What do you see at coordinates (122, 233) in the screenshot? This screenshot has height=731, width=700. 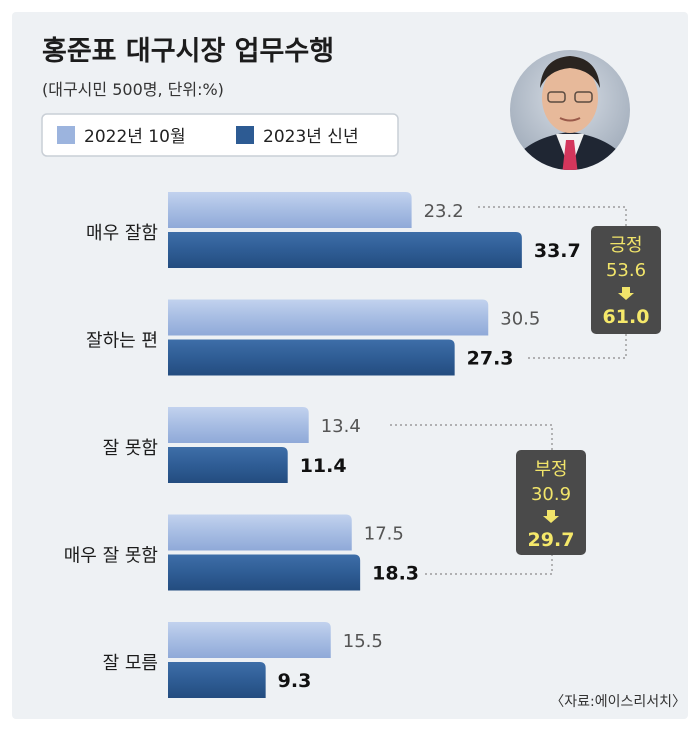 I see `category-label: 매우 잘함` at bounding box center [122, 233].